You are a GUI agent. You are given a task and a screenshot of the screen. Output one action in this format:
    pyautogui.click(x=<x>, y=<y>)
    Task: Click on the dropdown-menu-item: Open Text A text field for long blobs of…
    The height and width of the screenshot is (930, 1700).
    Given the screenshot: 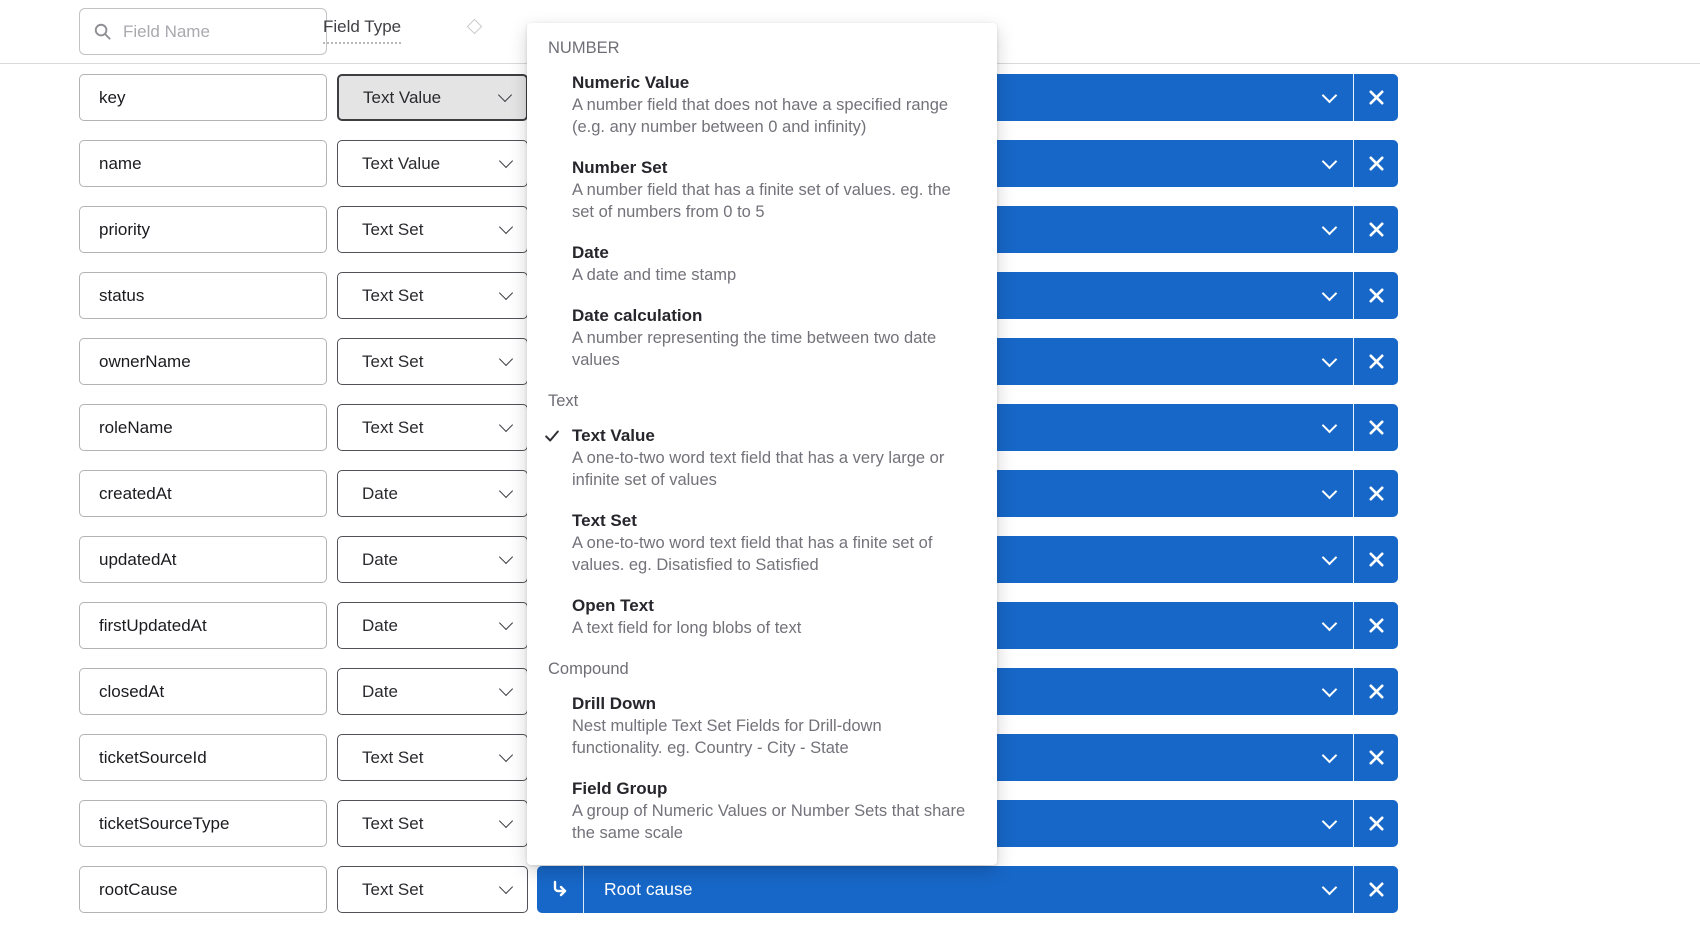 What is the action you would take?
    pyautogui.click(x=762, y=617)
    